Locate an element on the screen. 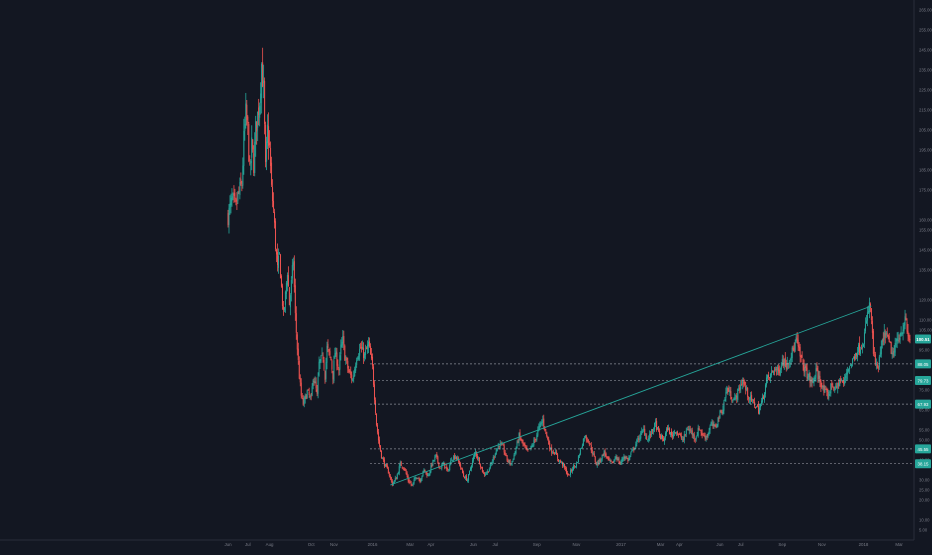  y-tick-label: 95.00 is located at coordinates (924, 350).